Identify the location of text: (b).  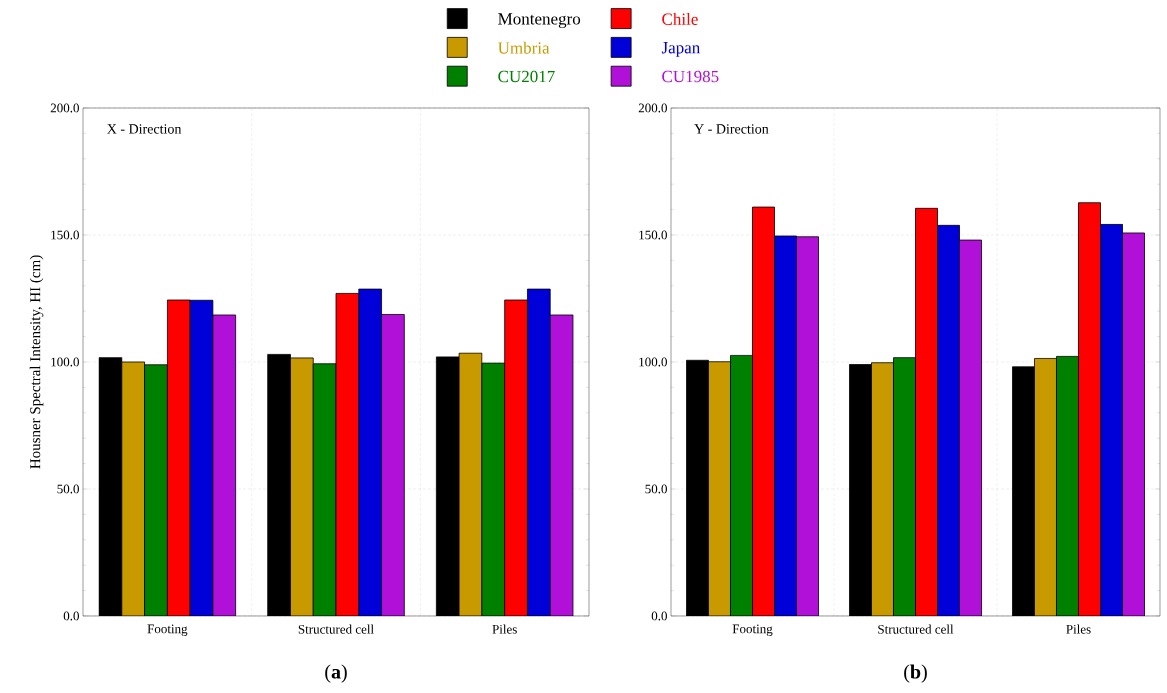
(915, 673).